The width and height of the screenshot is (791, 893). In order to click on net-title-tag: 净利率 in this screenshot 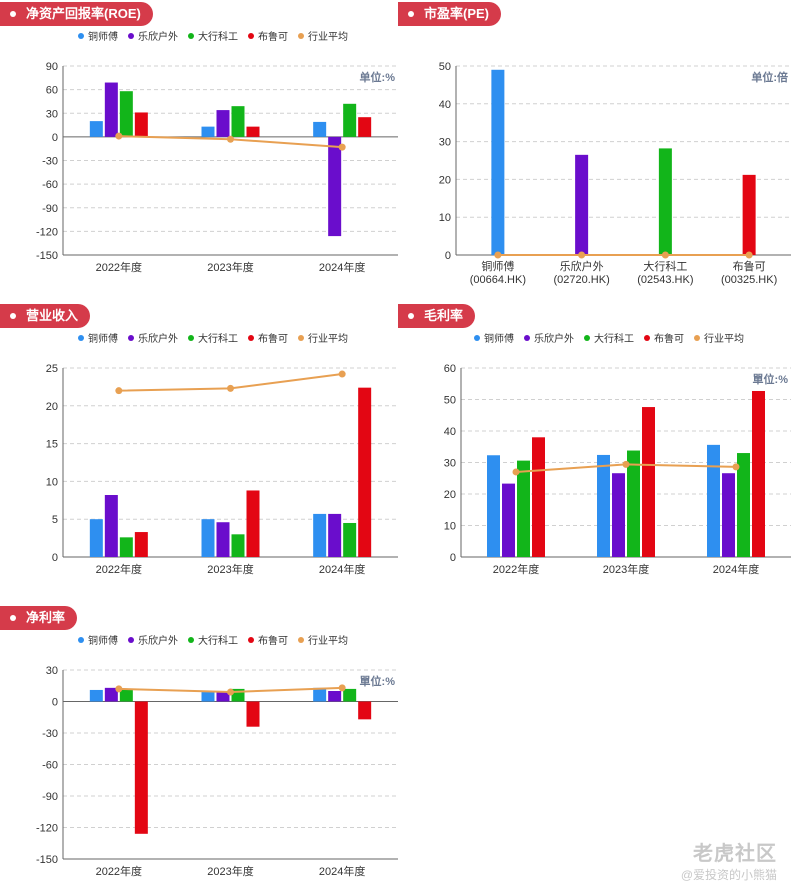, I will do `click(39, 618)`.